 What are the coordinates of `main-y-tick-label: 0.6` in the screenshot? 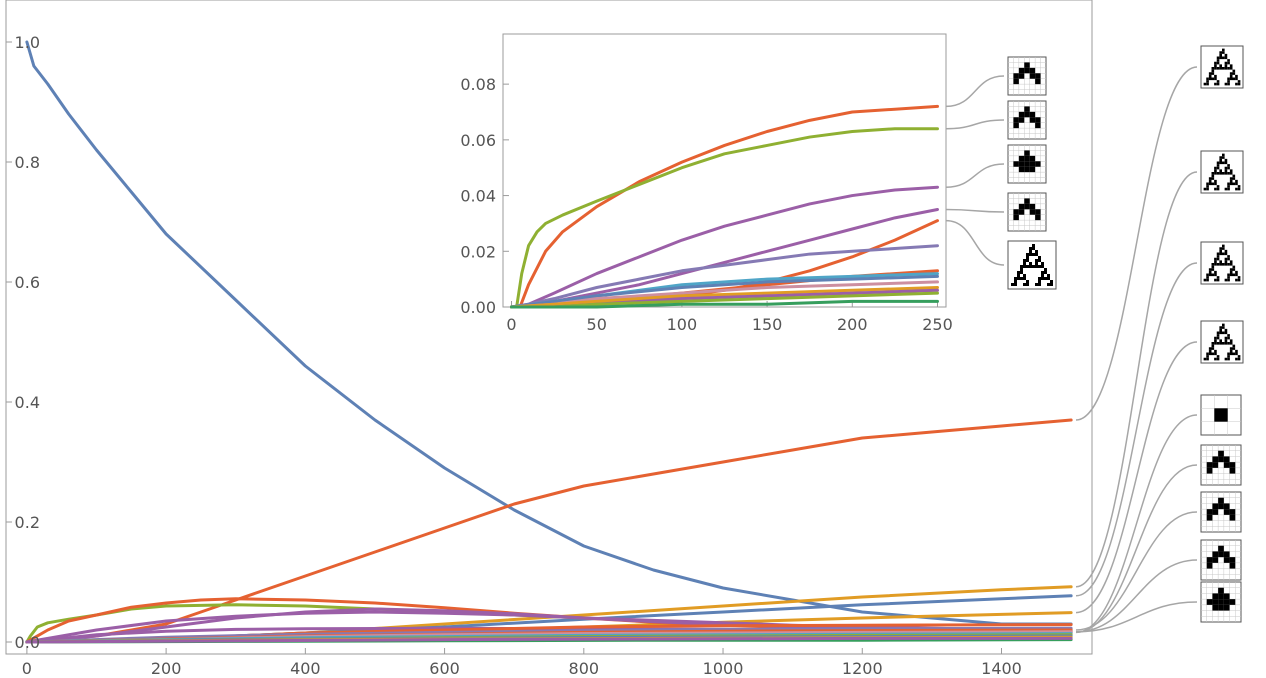 It's located at (27, 282).